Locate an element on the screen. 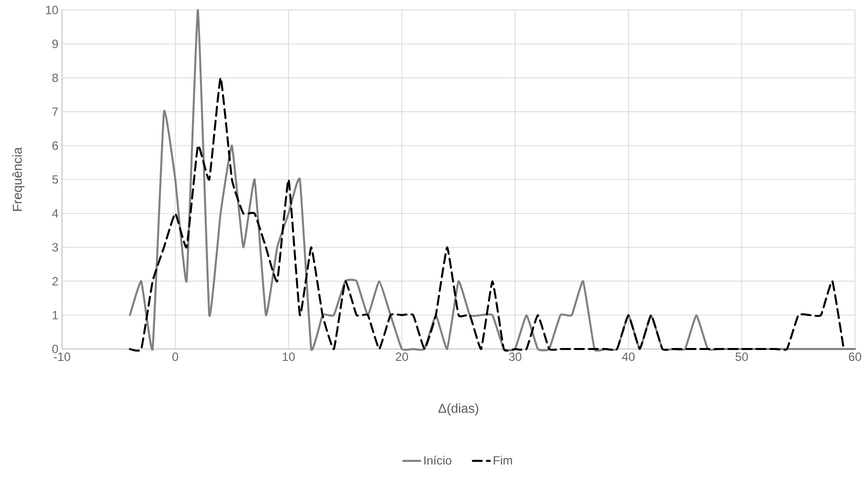  y-tick-label: 1 is located at coordinates (55, 315).